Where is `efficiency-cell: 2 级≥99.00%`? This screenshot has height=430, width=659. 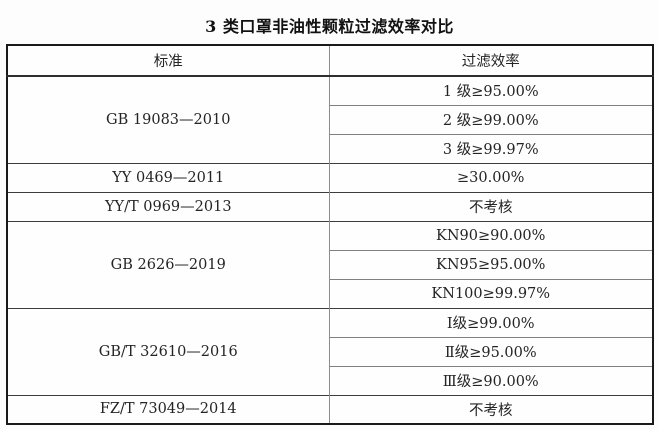
efficiency-cell: 2 级≥99.00% is located at coordinates (491, 119).